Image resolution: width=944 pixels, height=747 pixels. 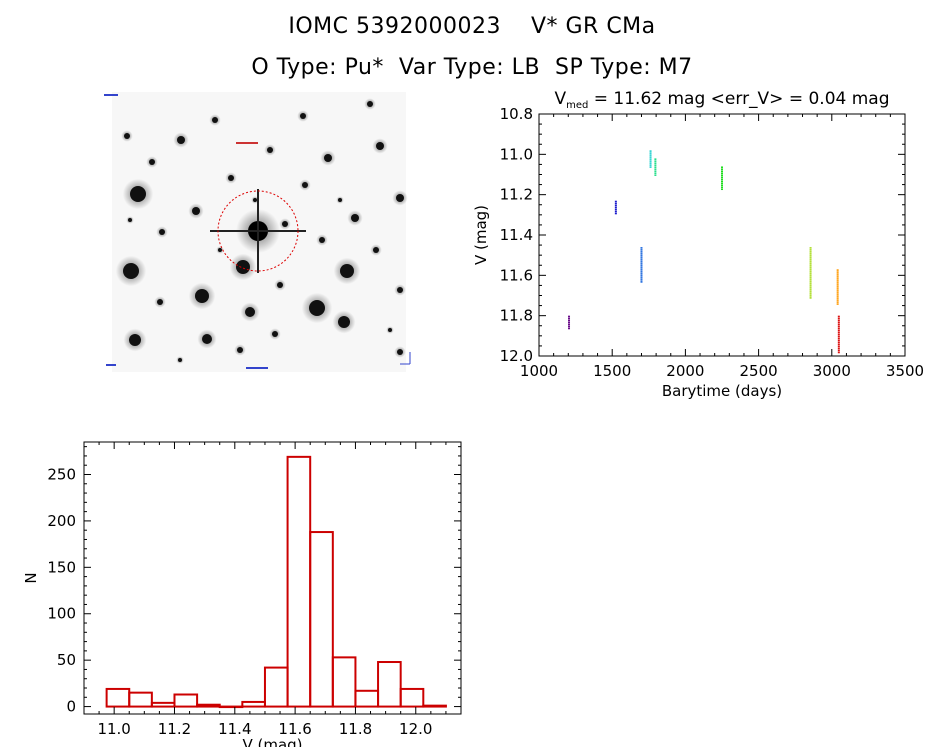 I want to click on x-tick-label: 1500, so click(x=612, y=371).